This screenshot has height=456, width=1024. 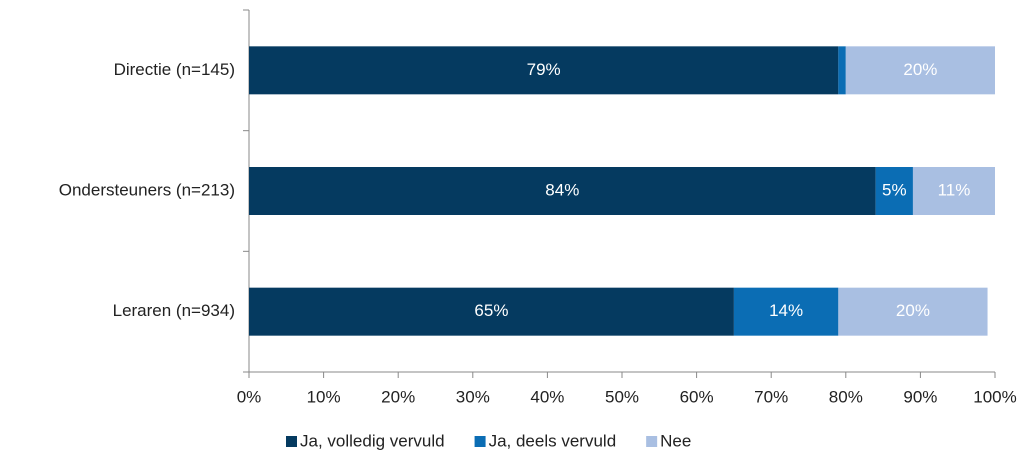 What do you see at coordinates (994, 396) in the screenshot?
I see `x-tick-label: 100%` at bounding box center [994, 396].